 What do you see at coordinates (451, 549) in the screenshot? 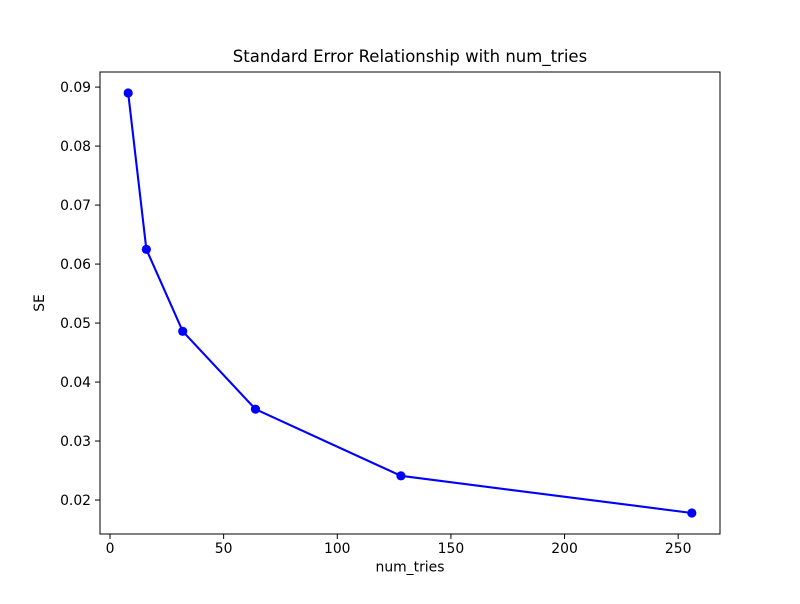
I see `x-tick-label: 150` at bounding box center [451, 549].